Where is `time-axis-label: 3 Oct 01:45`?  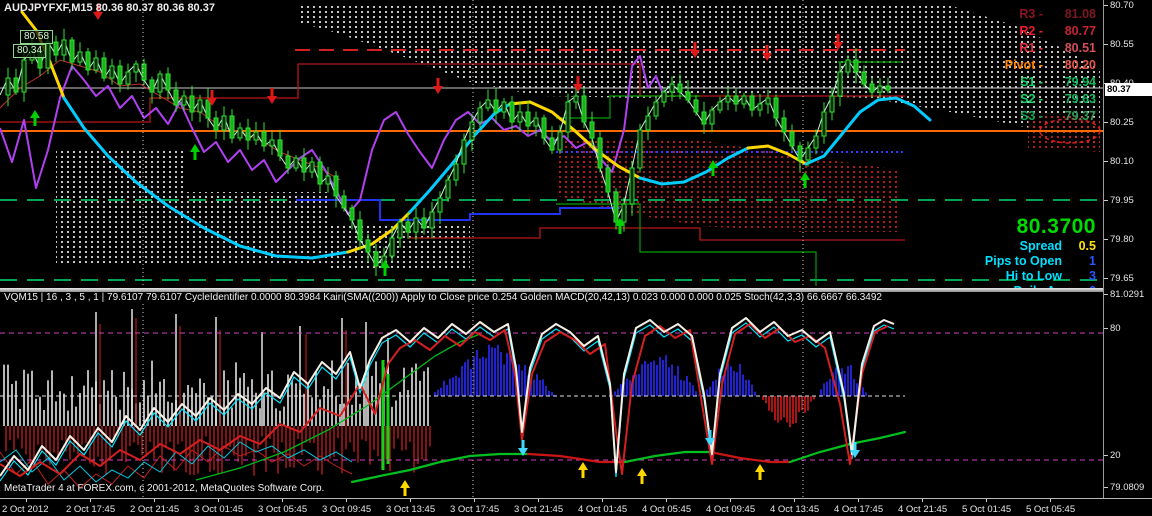 time-axis-label: 3 Oct 01:45 is located at coordinates (219, 509).